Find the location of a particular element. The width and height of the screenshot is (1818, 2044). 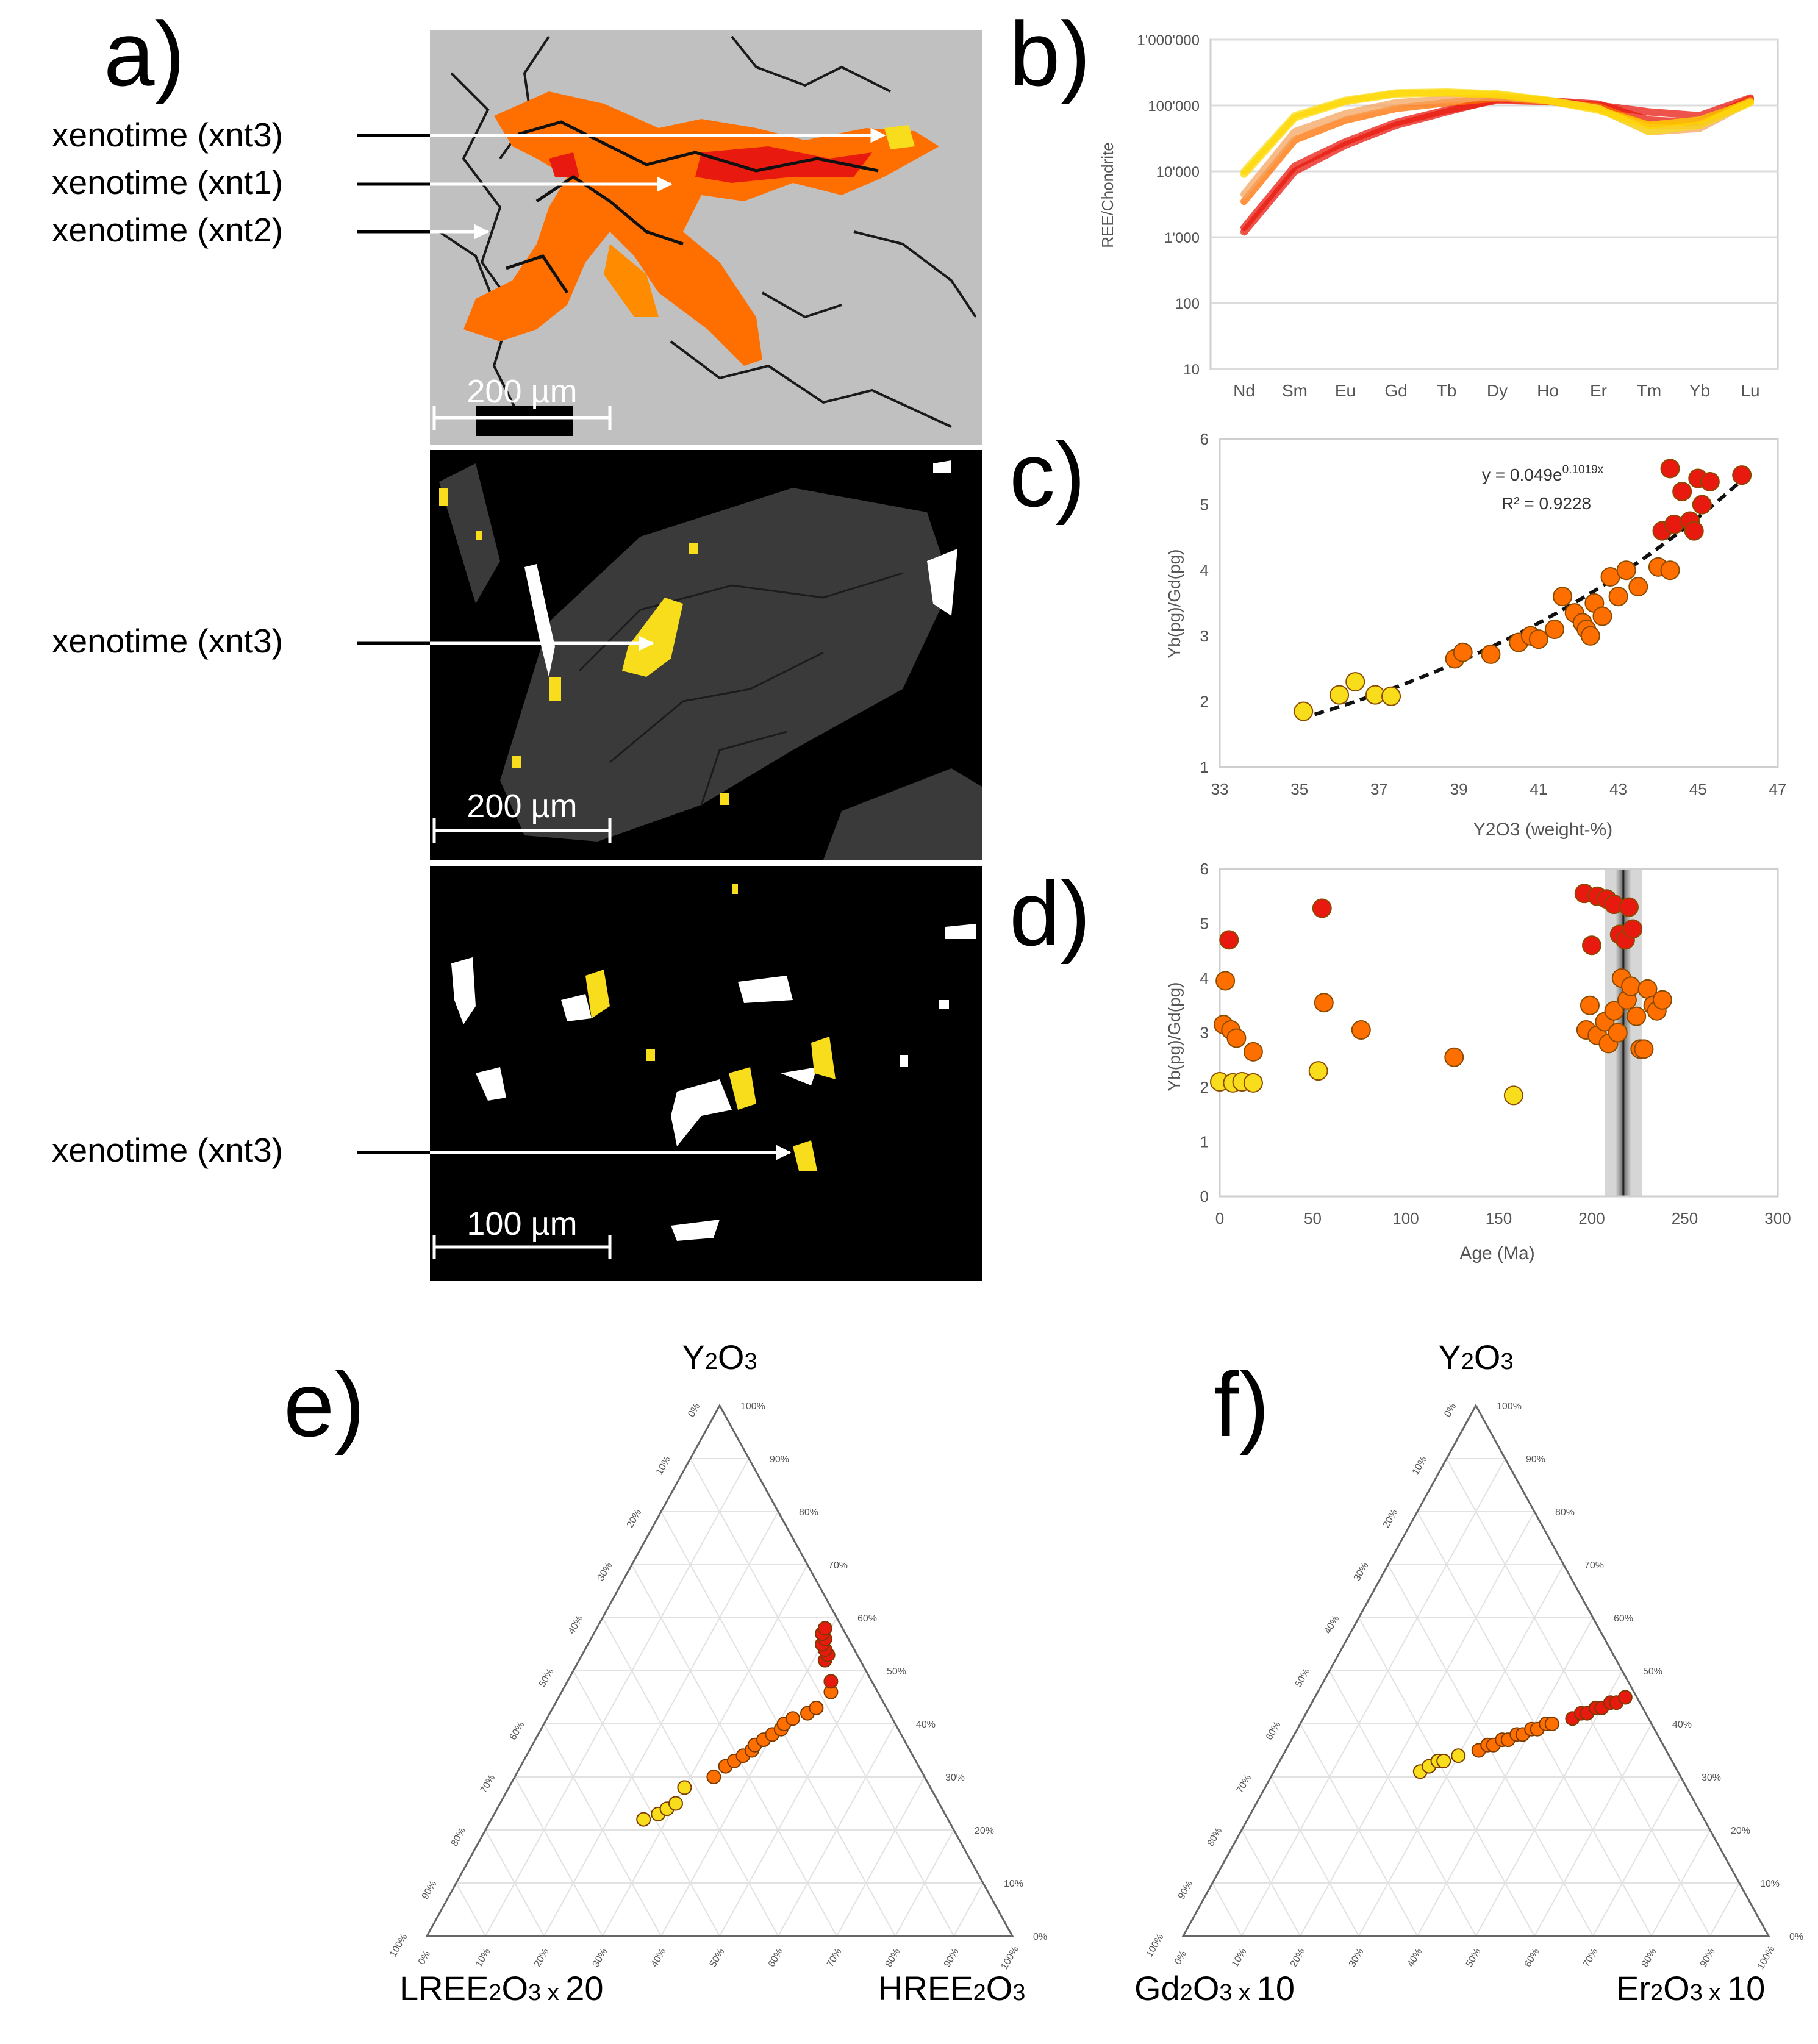

apex-label: Y2O3 is located at coordinates (1476, 1357).